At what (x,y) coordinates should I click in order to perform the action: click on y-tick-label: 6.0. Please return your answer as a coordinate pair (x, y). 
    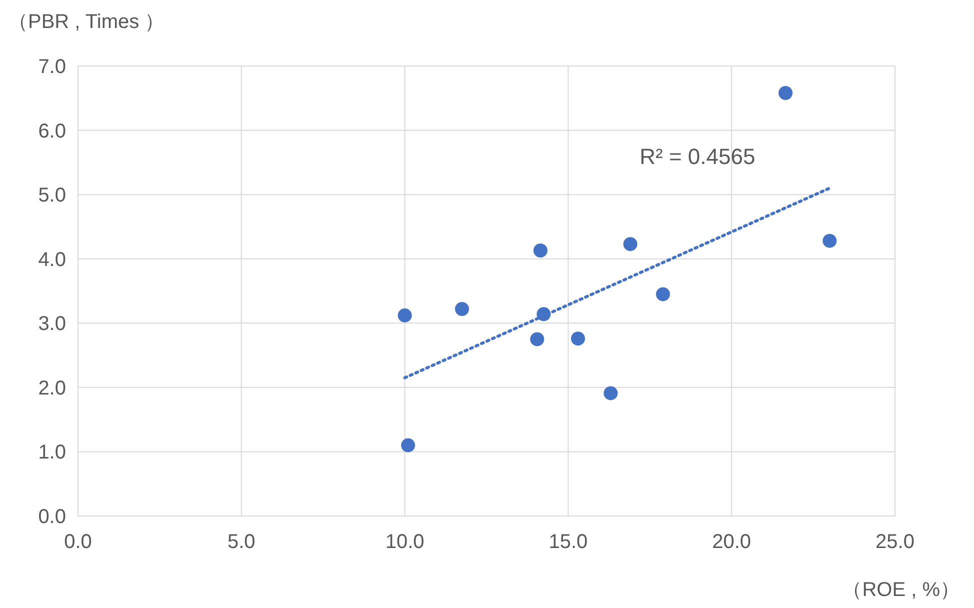
    Looking at the image, I should click on (52, 131).